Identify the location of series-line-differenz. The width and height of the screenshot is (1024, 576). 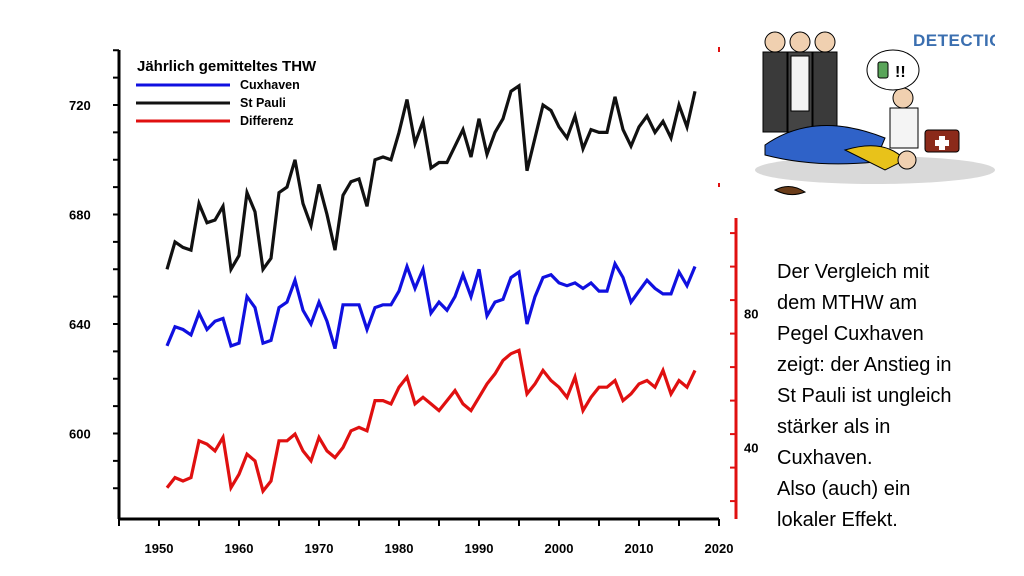
(431, 421).